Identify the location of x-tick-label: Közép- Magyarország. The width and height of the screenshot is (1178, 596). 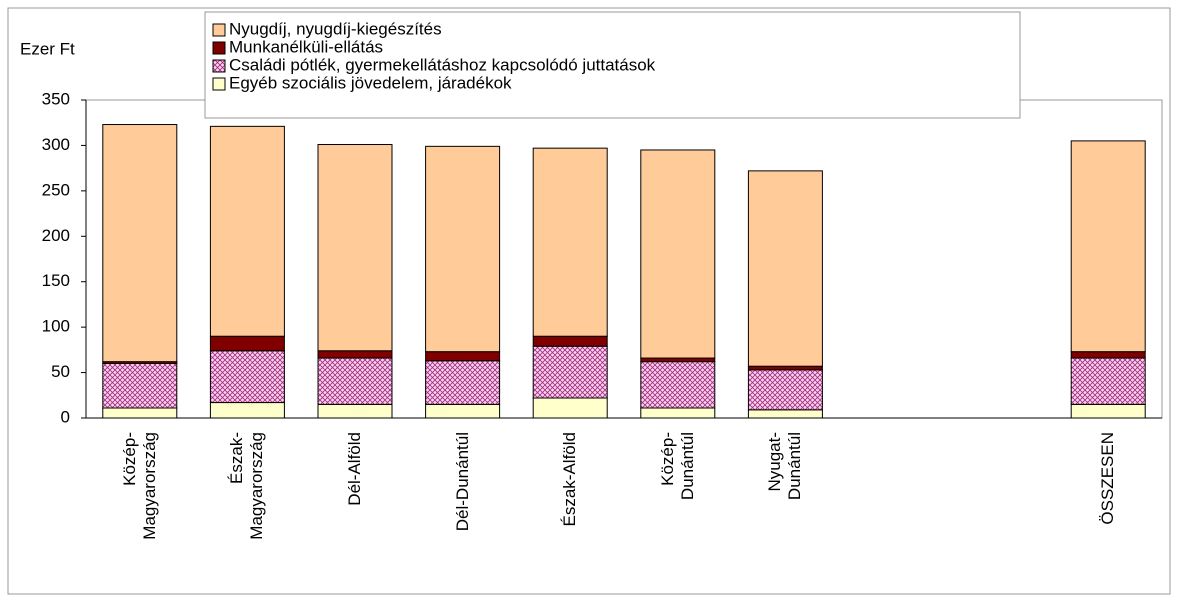
(139, 486).